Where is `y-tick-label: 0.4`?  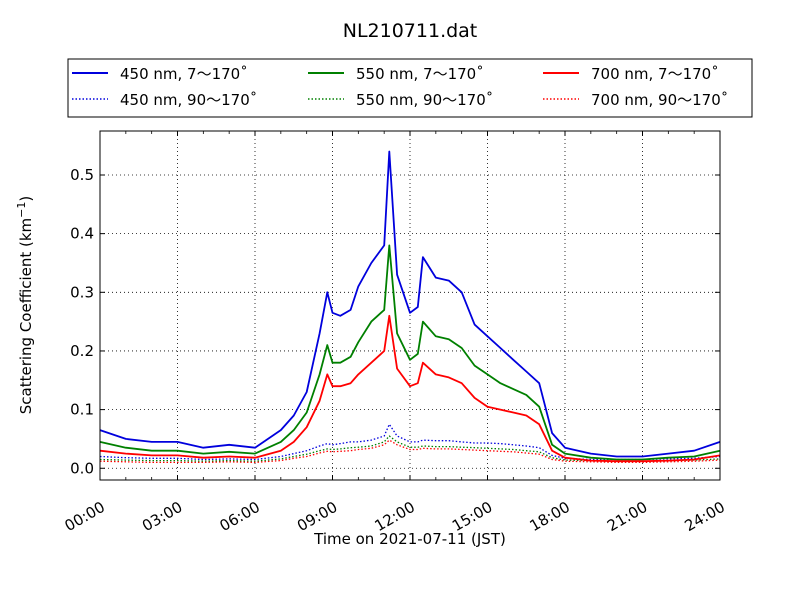 y-tick-label: 0.4 is located at coordinates (82, 234).